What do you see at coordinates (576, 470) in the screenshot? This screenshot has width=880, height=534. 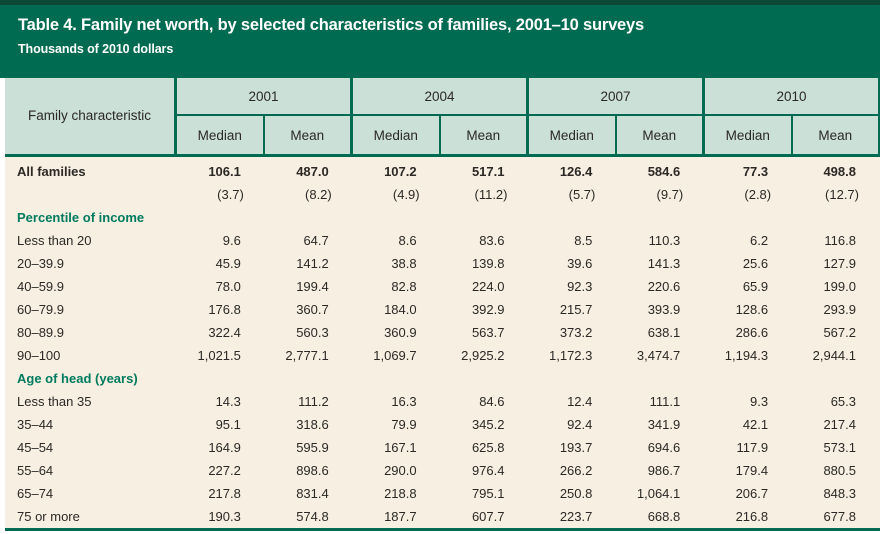 I see `cell-value: 266.2` at bounding box center [576, 470].